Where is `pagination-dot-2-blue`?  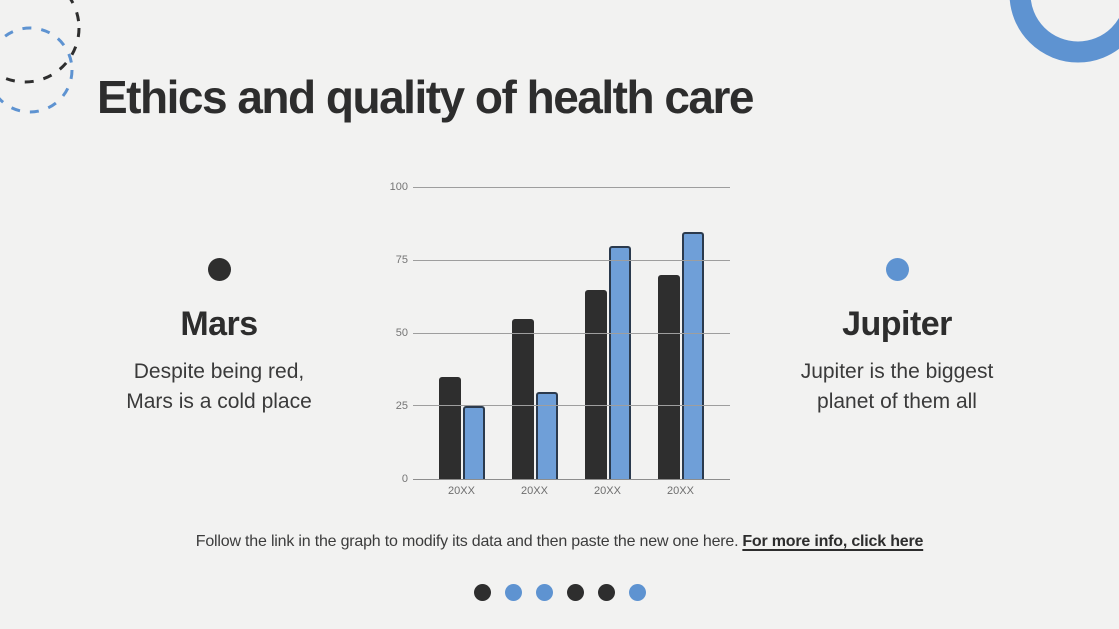
pagination-dot-2-blue is located at coordinates (513, 592).